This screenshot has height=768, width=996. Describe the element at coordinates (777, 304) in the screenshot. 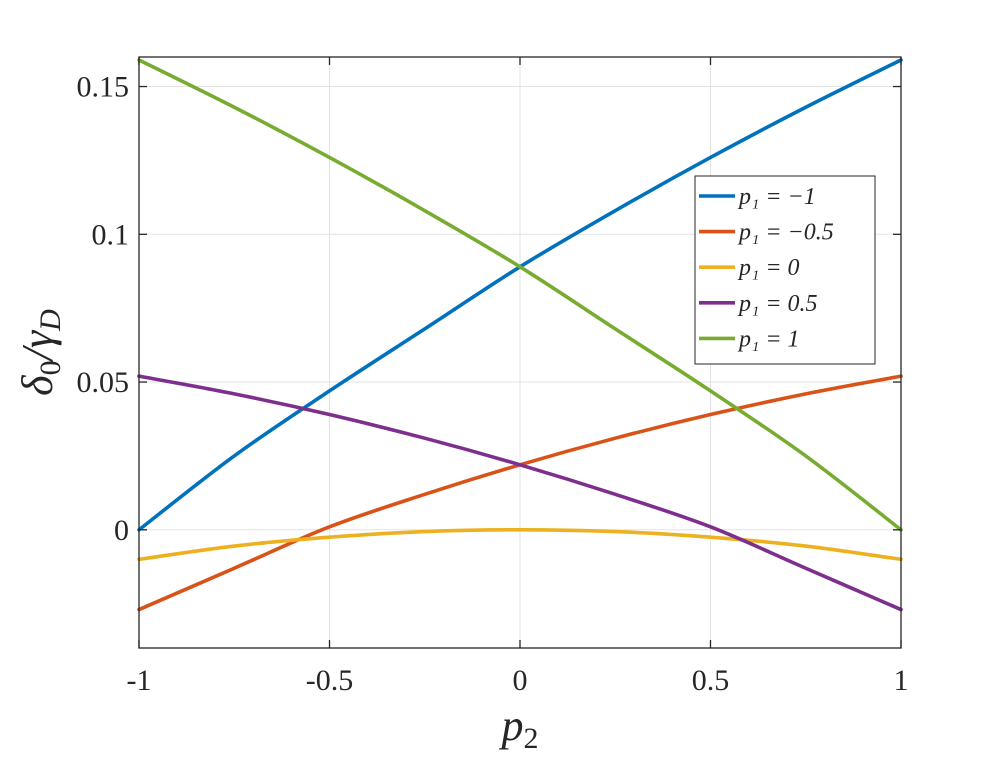

I see `legend-label-3: p₁ = 0.5` at that location.